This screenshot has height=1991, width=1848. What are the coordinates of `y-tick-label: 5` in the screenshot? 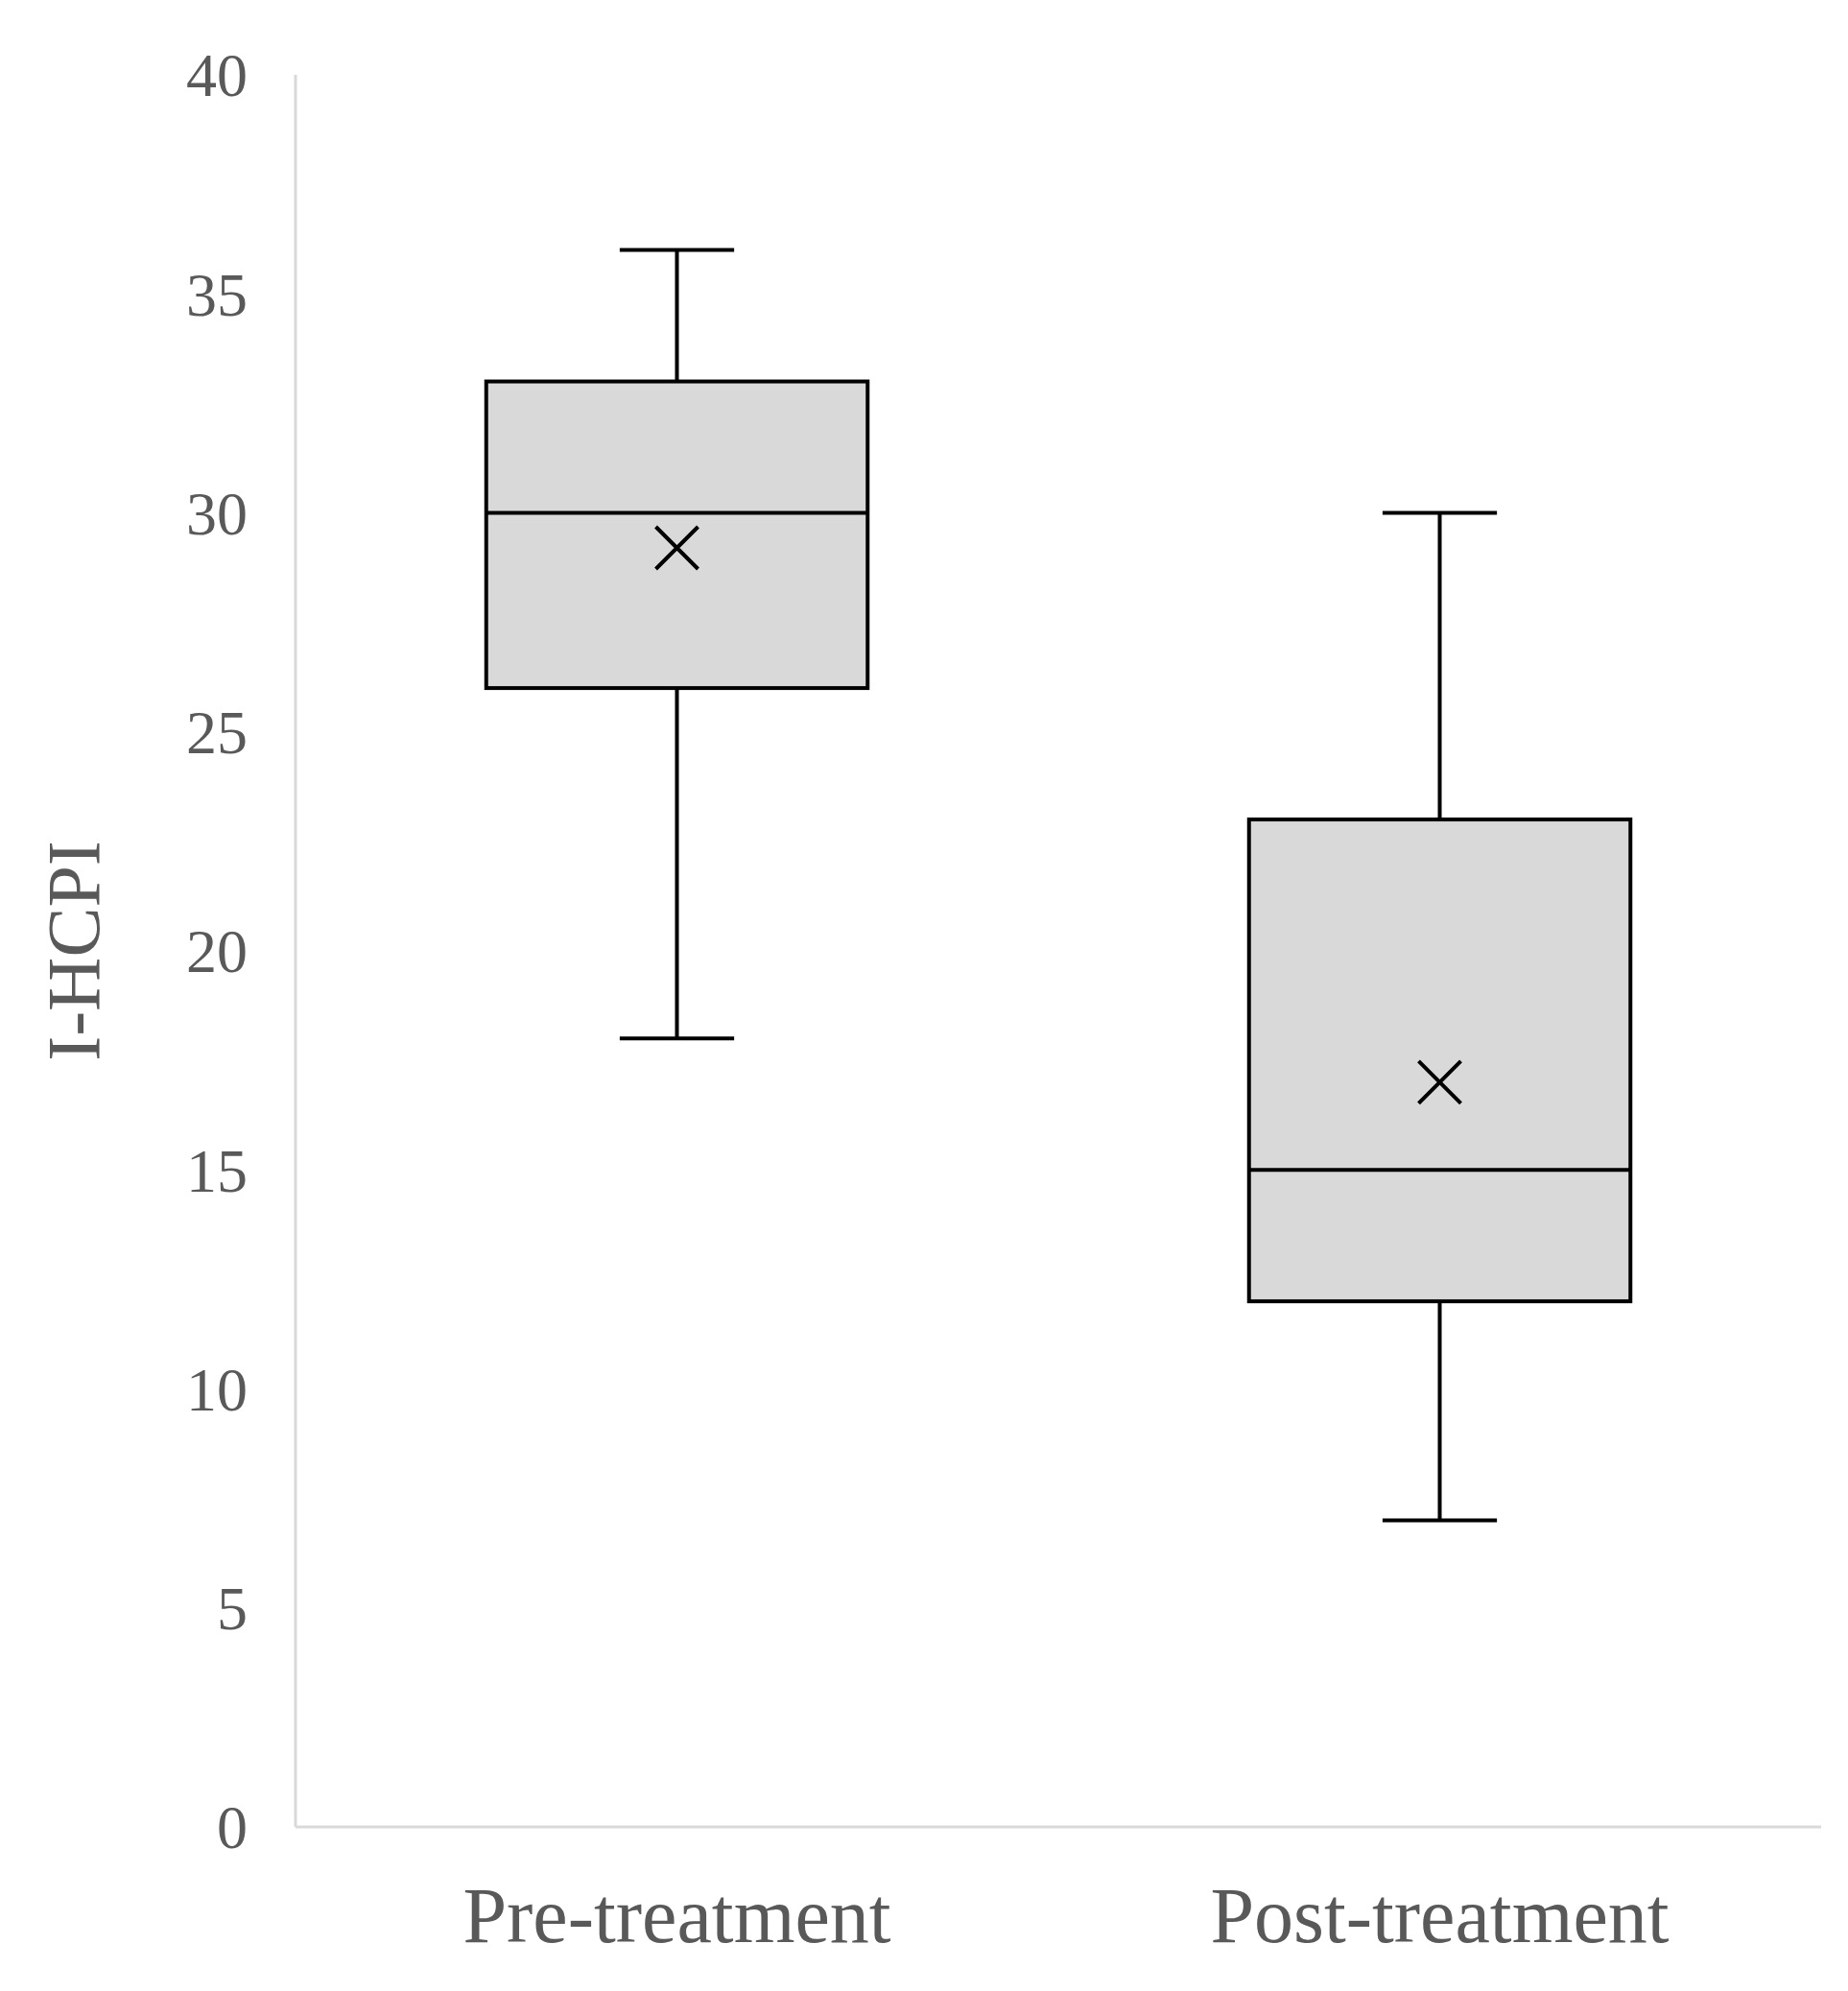 It's located at (232, 1609).